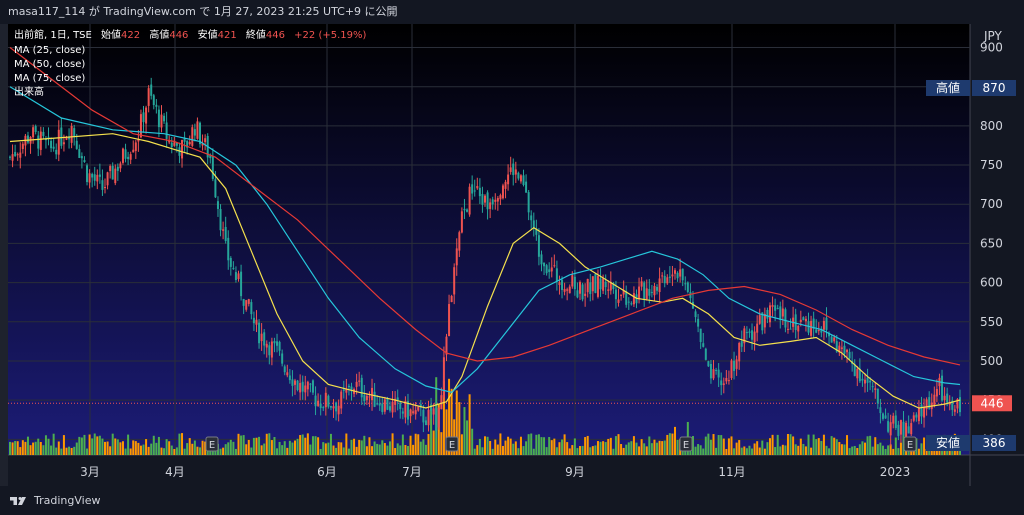 The image size is (1024, 515). I want to click on legend-ma25: MA (25, close), so click(49, 50).